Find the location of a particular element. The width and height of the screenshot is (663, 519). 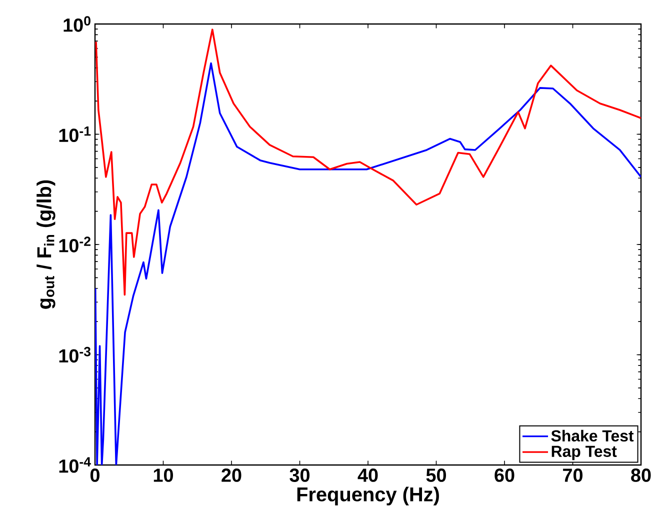

x-tick-label: 10 is located at coordinates (163, 475).